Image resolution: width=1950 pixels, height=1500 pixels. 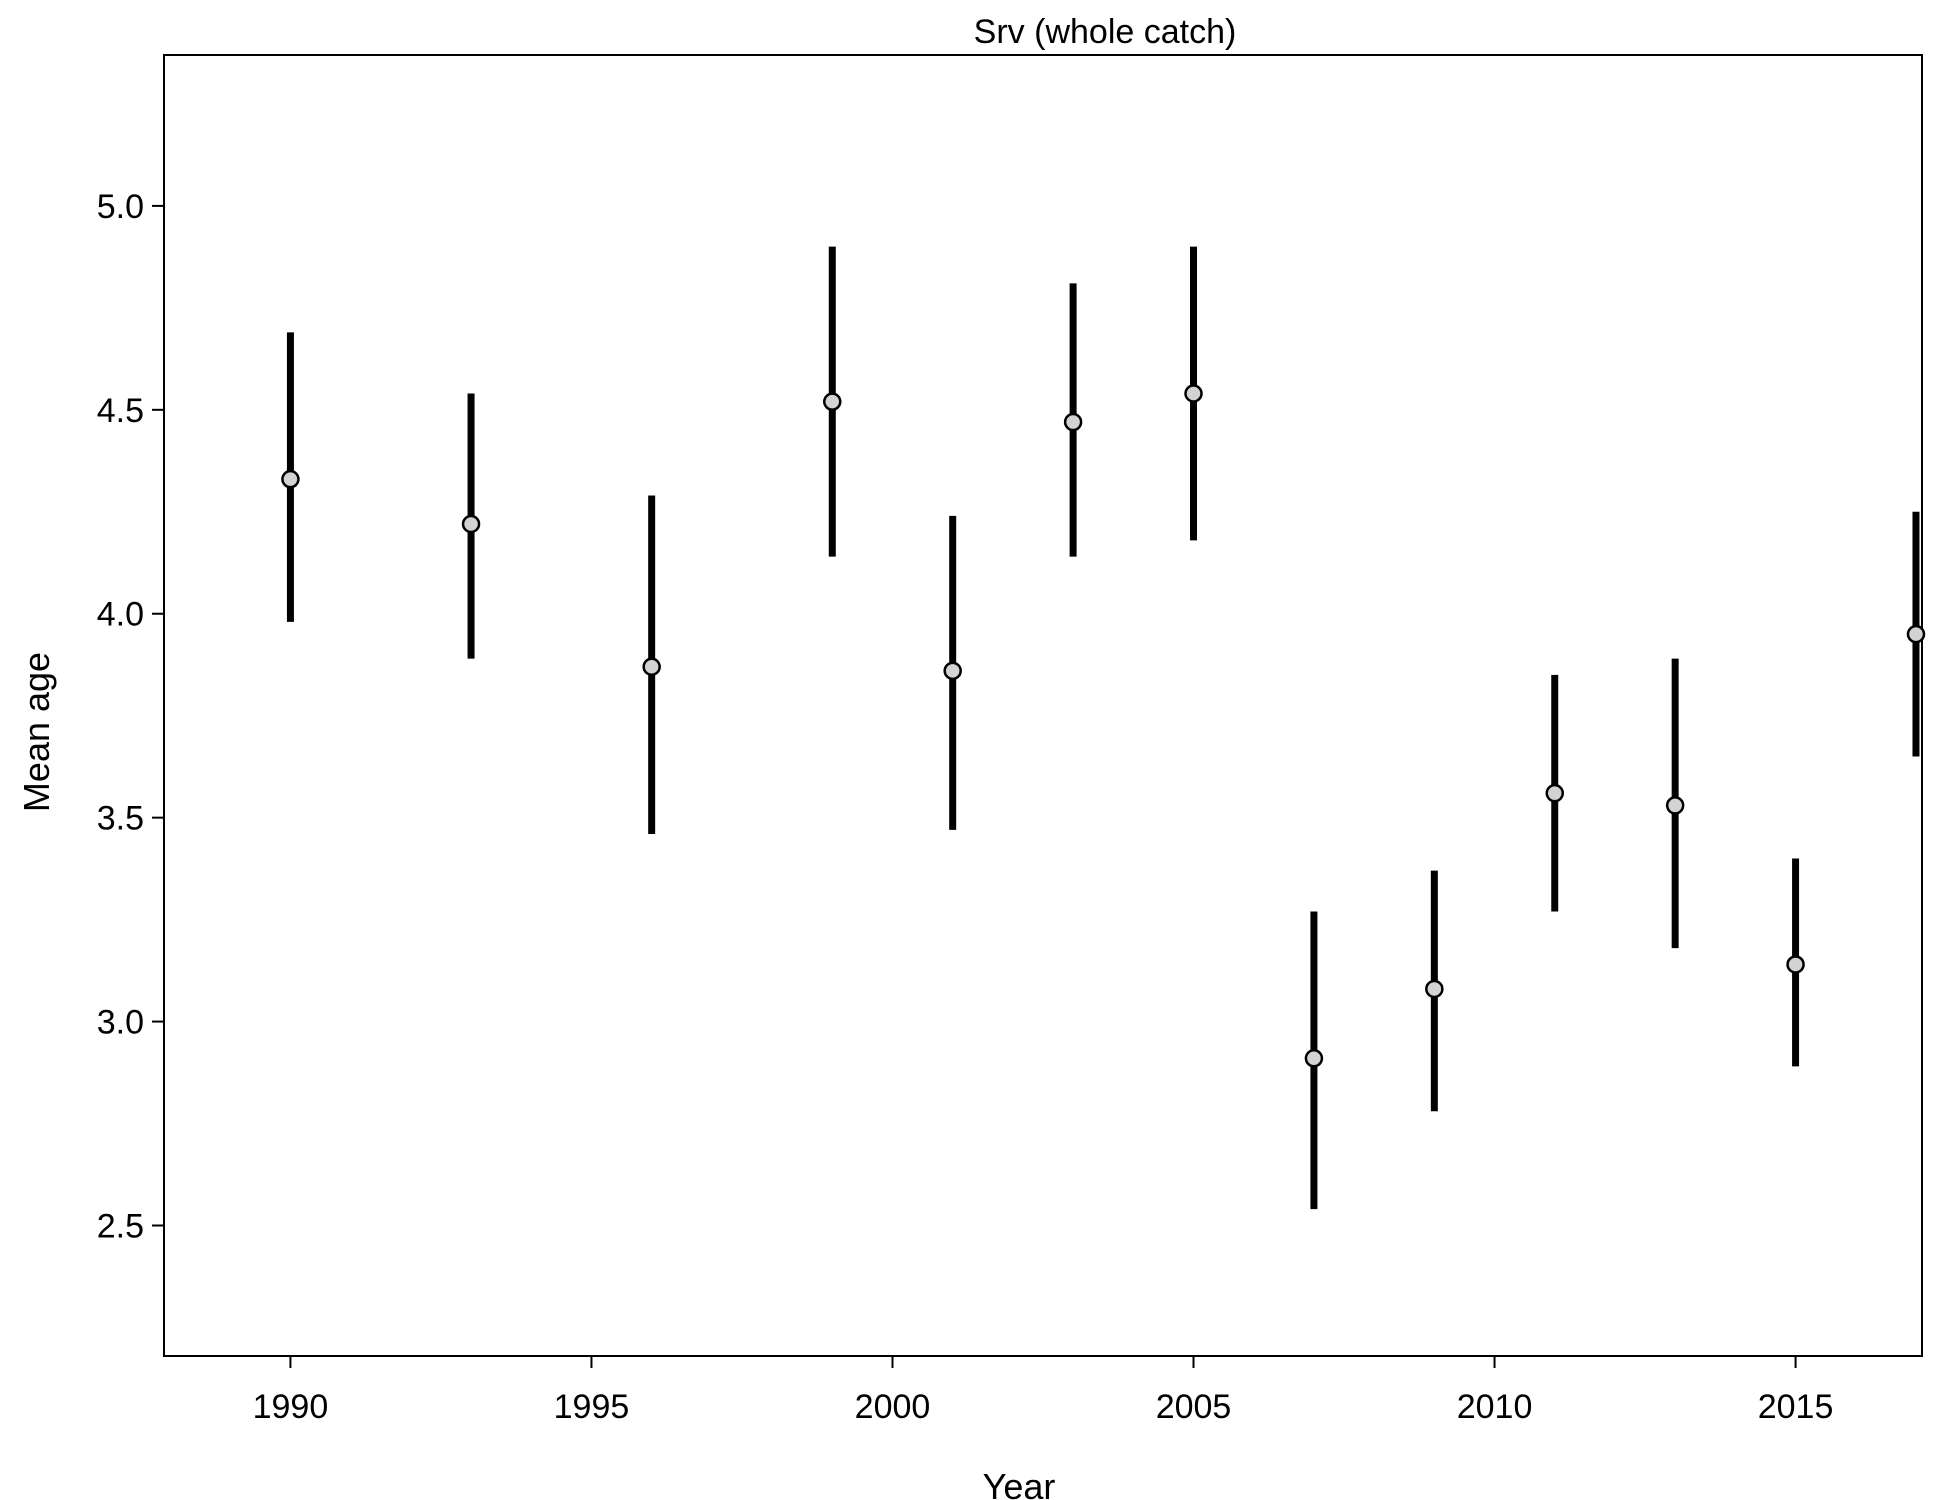 I want to click on x-tick-label: 2010, so click(x=1495, y=1407).